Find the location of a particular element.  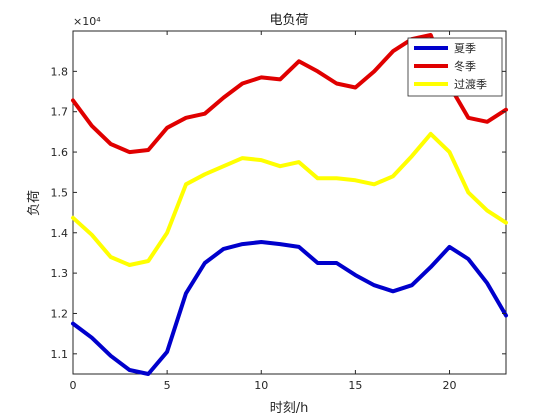

legend-label-1: 冬季 is located at coordinates (465, 66).